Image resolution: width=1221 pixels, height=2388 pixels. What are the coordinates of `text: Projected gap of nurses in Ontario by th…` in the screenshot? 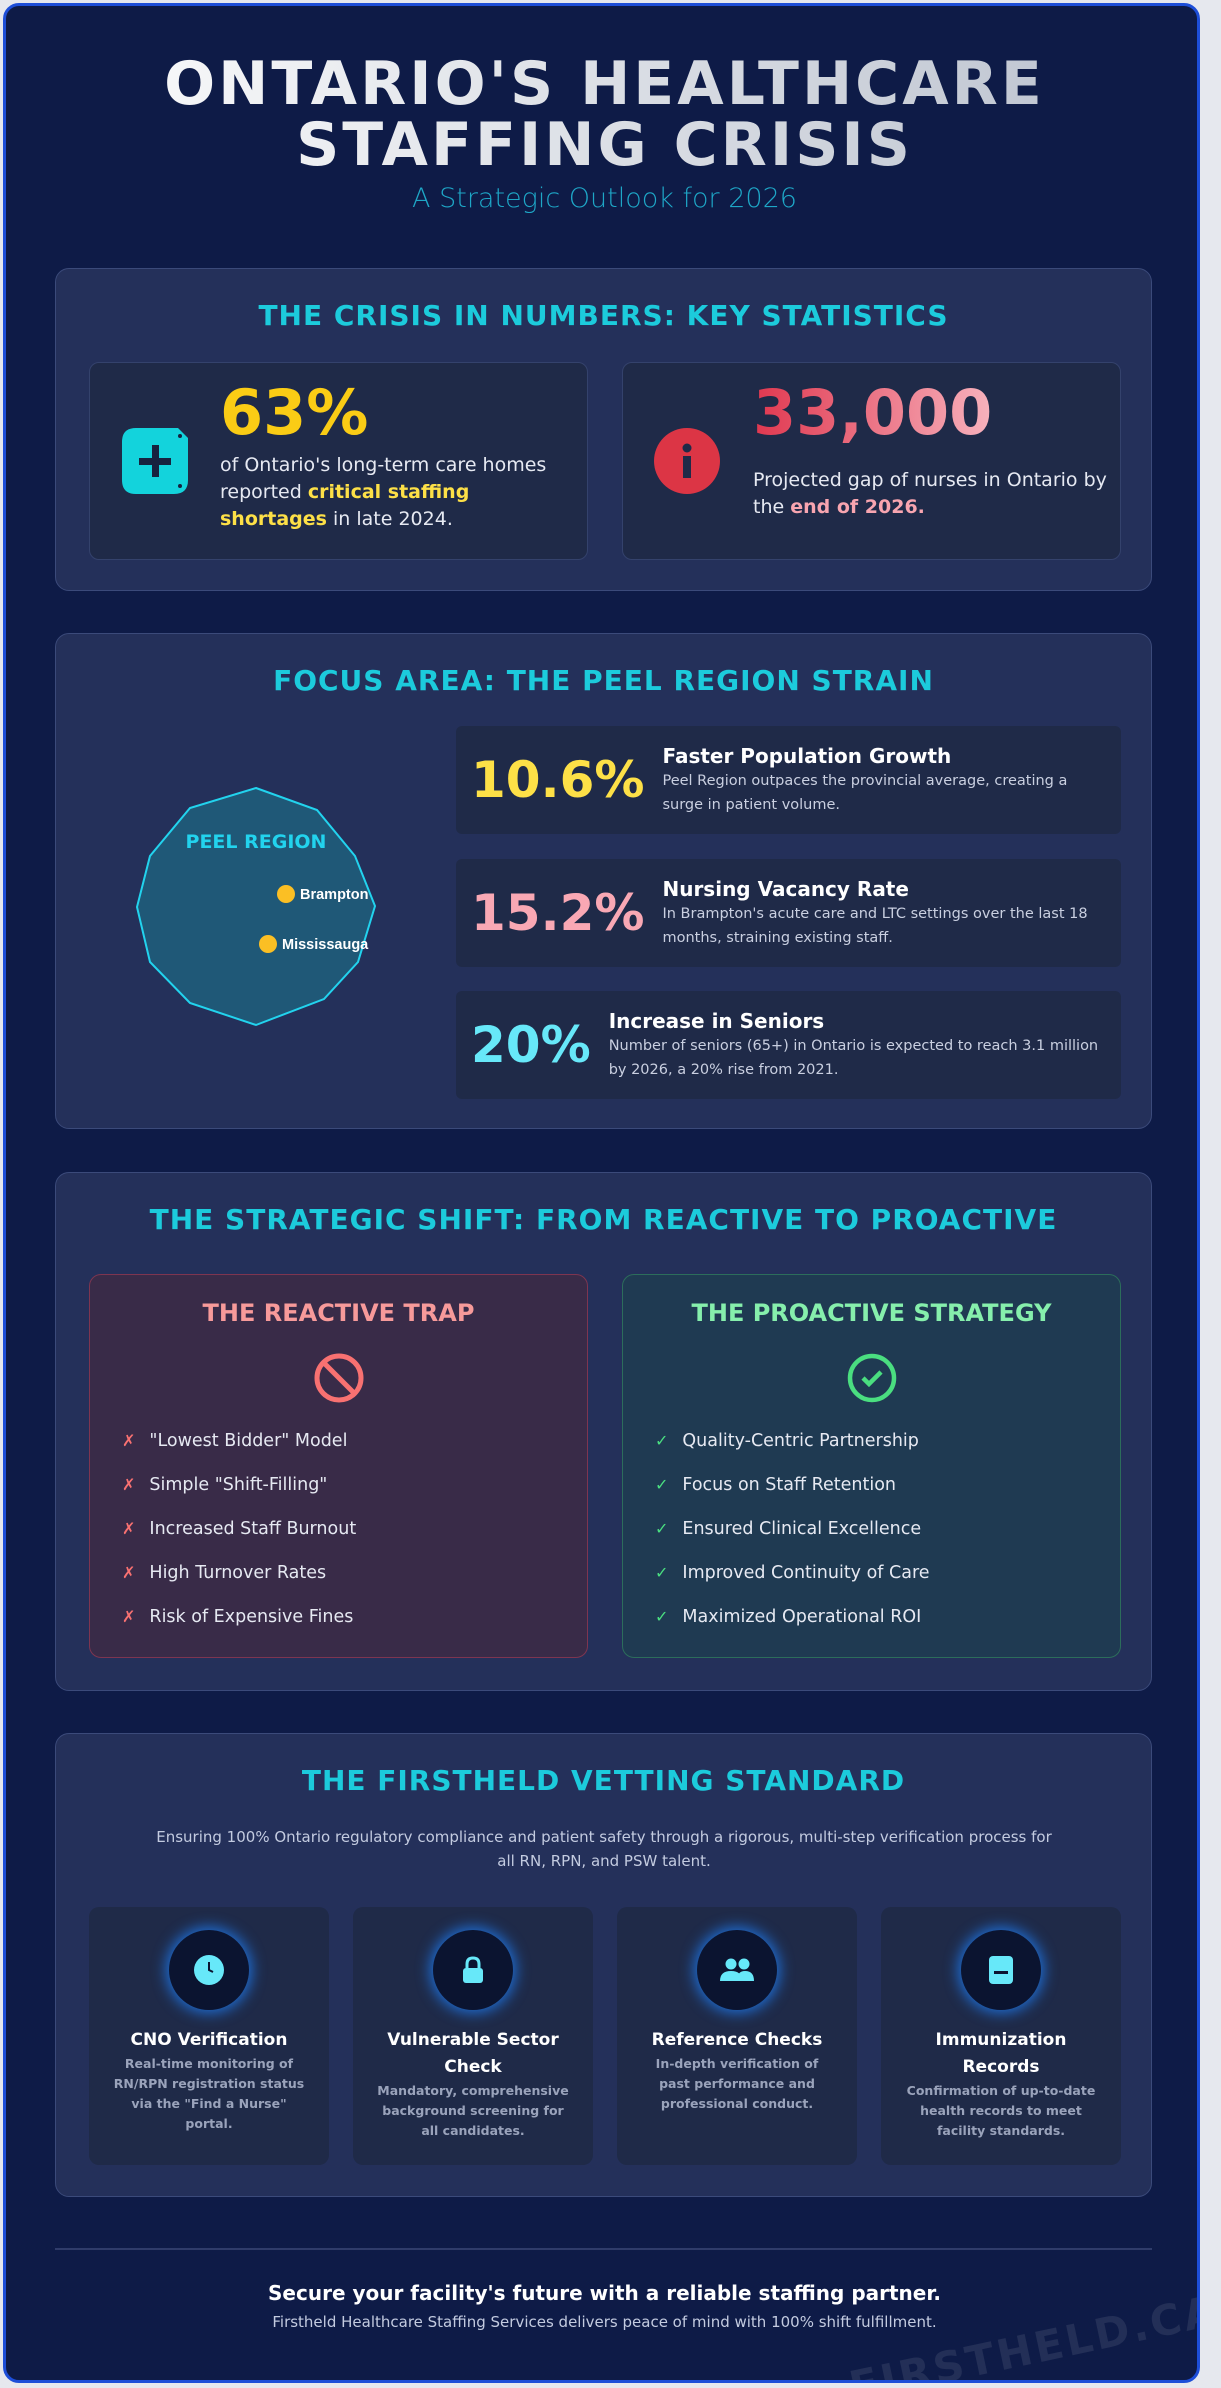 It's located at (930, 493).